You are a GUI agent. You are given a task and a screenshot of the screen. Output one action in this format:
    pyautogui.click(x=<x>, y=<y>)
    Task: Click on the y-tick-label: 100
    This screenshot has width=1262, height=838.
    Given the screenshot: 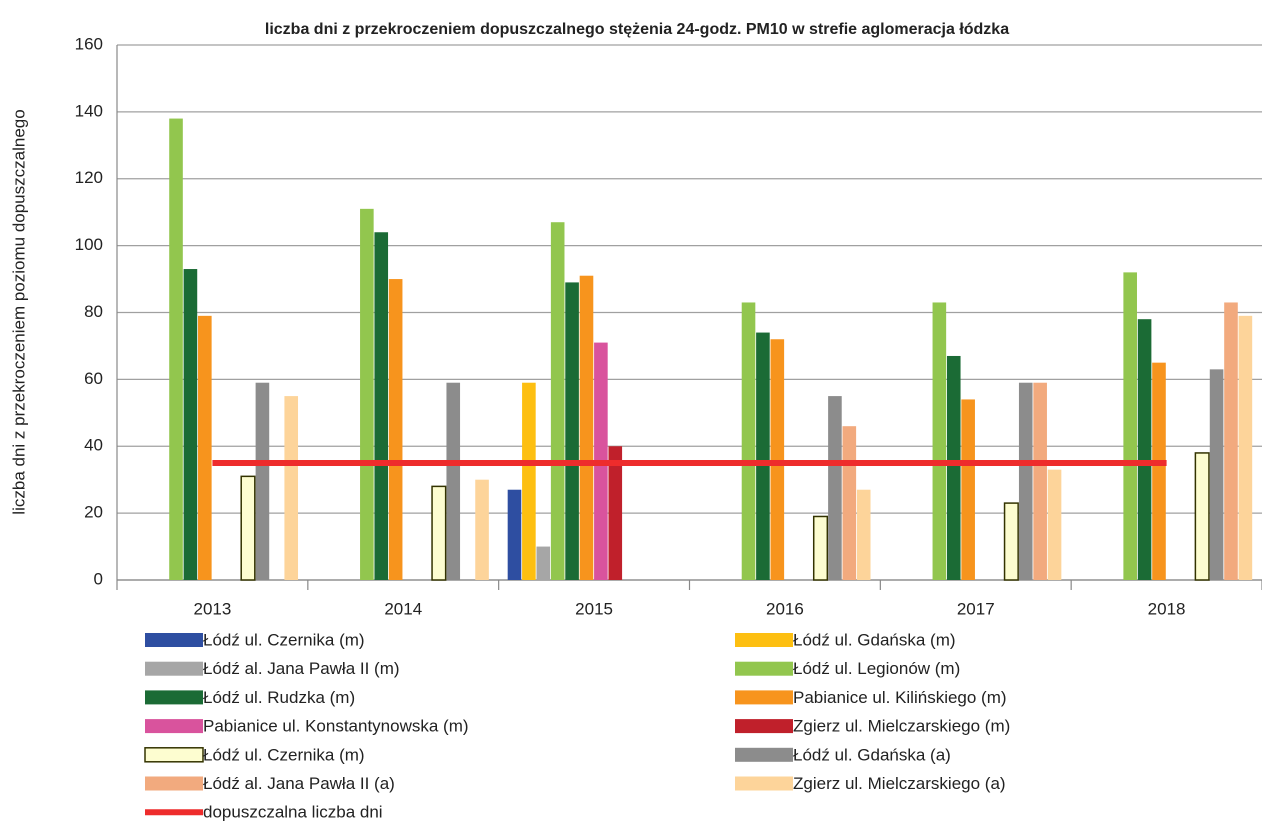 What is the action you would take?
    pyautogui.click(x=89, y=244)
    